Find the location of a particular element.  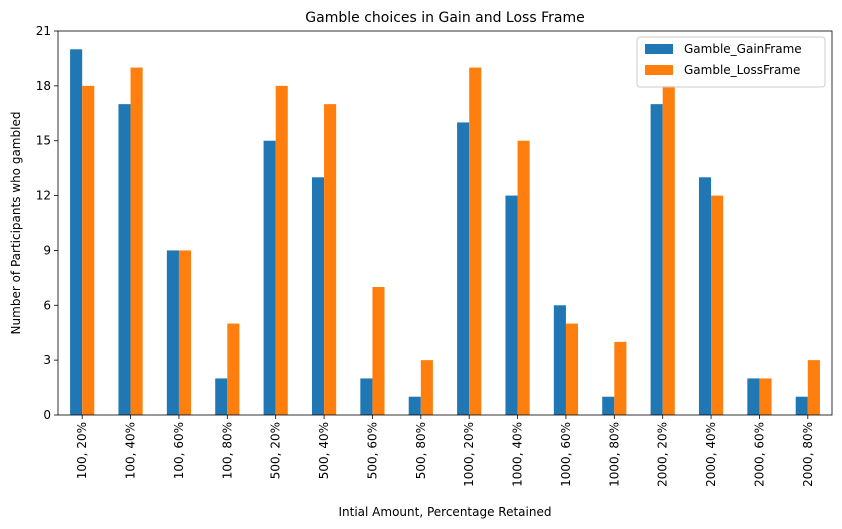

x-tick-label: 2000, 80% is located at coordinates (808, 454).